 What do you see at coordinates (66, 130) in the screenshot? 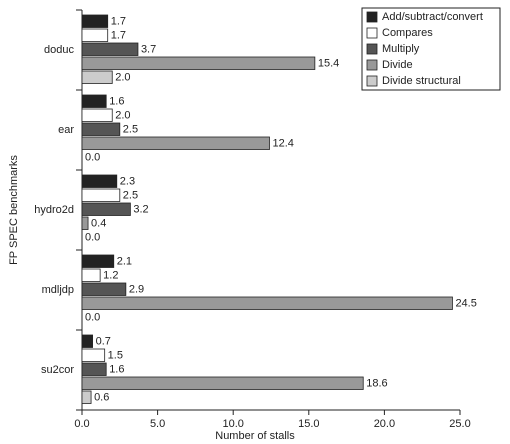
I see `y-tick-label: ear` at bounding box center [66, 130].